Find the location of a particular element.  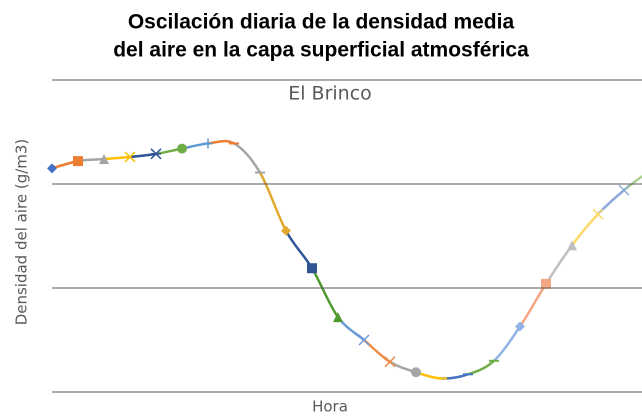

chart-subtitle: El Brinco is located at coordinates (330, 94).